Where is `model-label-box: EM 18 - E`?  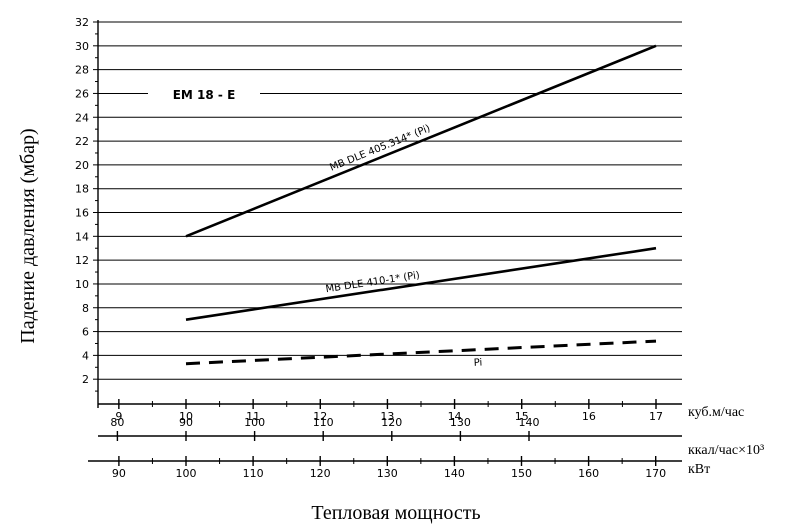
model-label-box: EM 18 - E is located at coordinates (204, 94).